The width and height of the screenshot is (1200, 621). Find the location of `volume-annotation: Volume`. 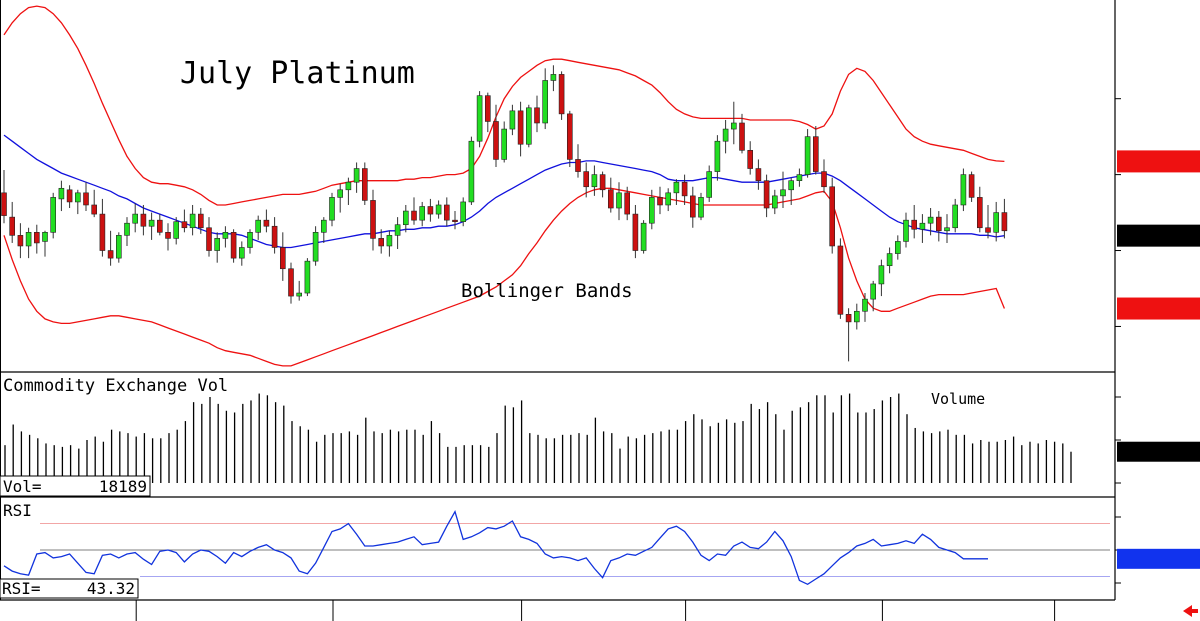

volume-annotation: Volume is located at coordinates (958, 399).